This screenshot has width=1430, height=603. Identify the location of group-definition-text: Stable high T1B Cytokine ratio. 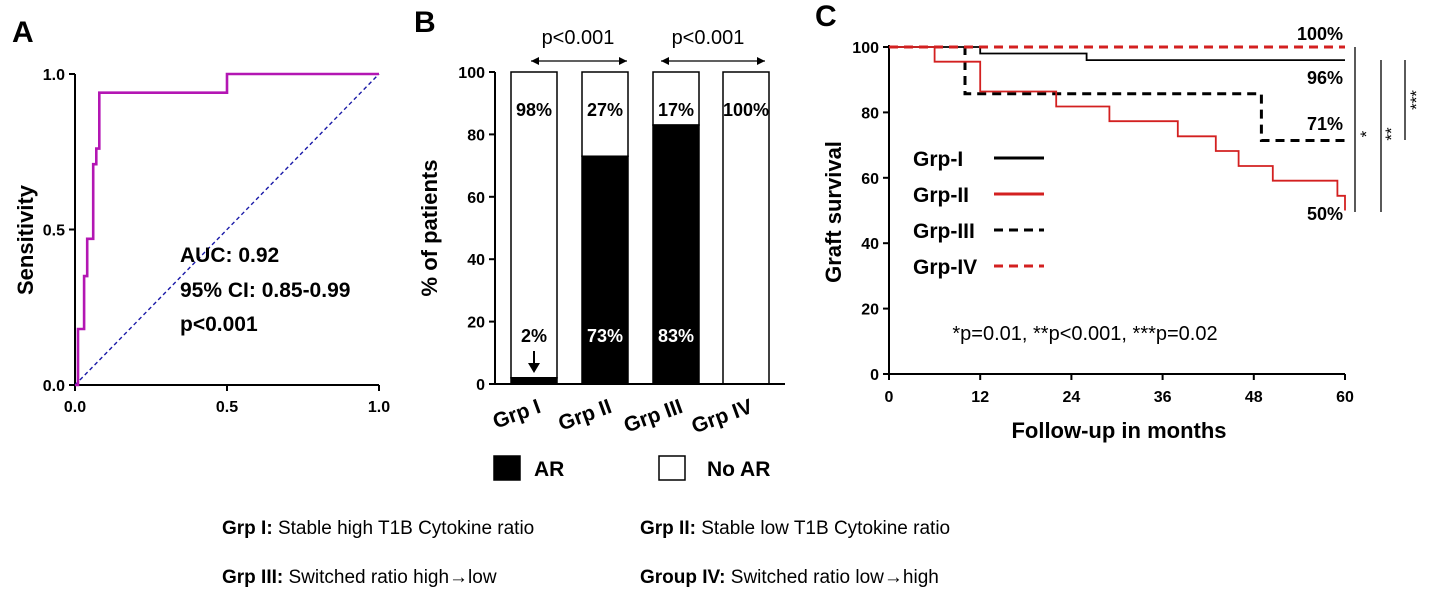
(404, 528).